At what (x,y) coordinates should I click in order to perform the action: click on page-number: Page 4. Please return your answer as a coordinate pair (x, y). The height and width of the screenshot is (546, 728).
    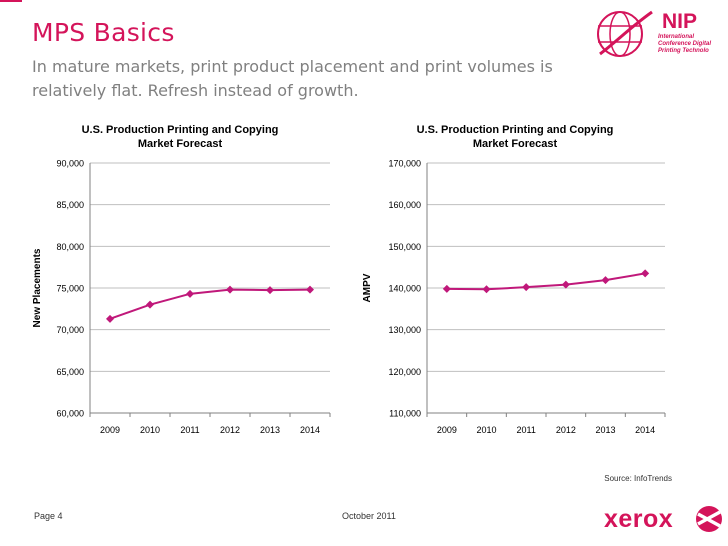
    Looking at the image, I should click on (48, 516).